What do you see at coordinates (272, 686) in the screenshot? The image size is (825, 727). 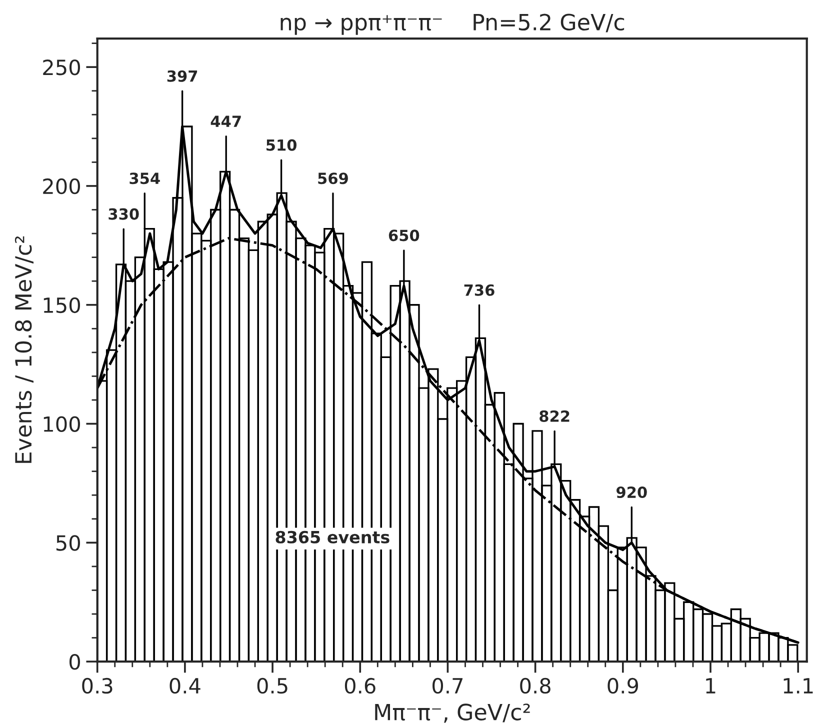 I see `x-tick-label: 0.5` at bounding box center [272, 686].